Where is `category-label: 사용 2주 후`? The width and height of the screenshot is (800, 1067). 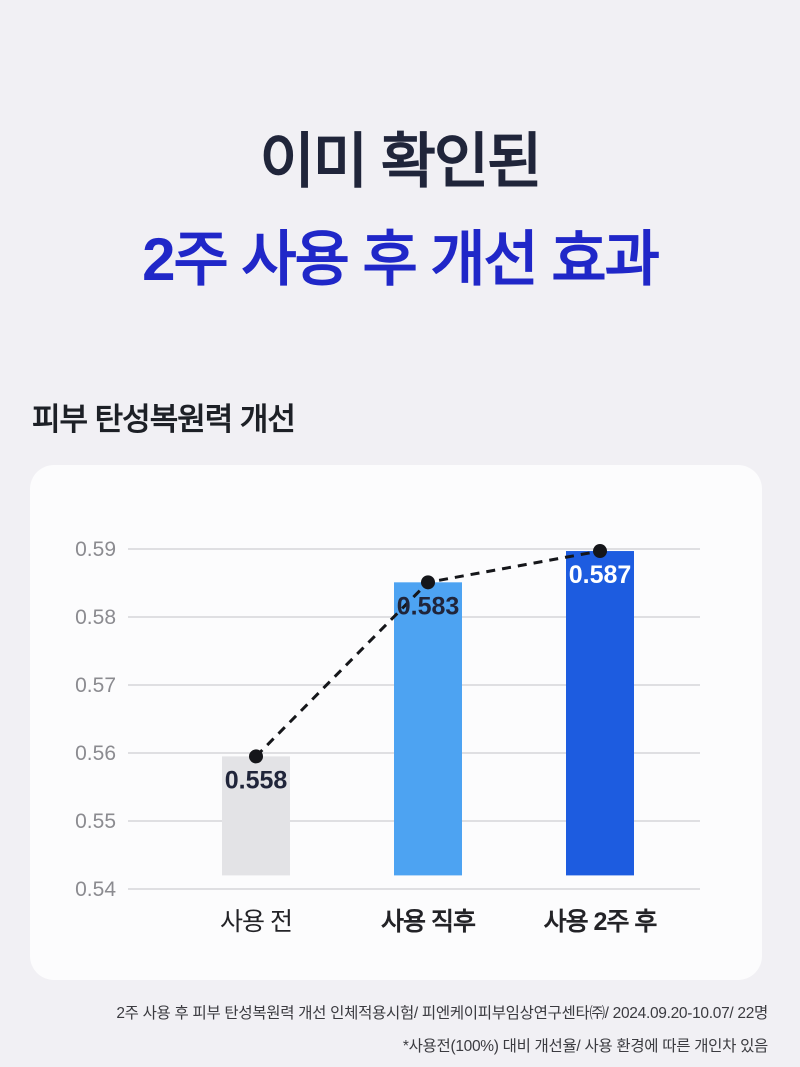 category-label: 사용 2주 후 is located at coordinates (601, 922).